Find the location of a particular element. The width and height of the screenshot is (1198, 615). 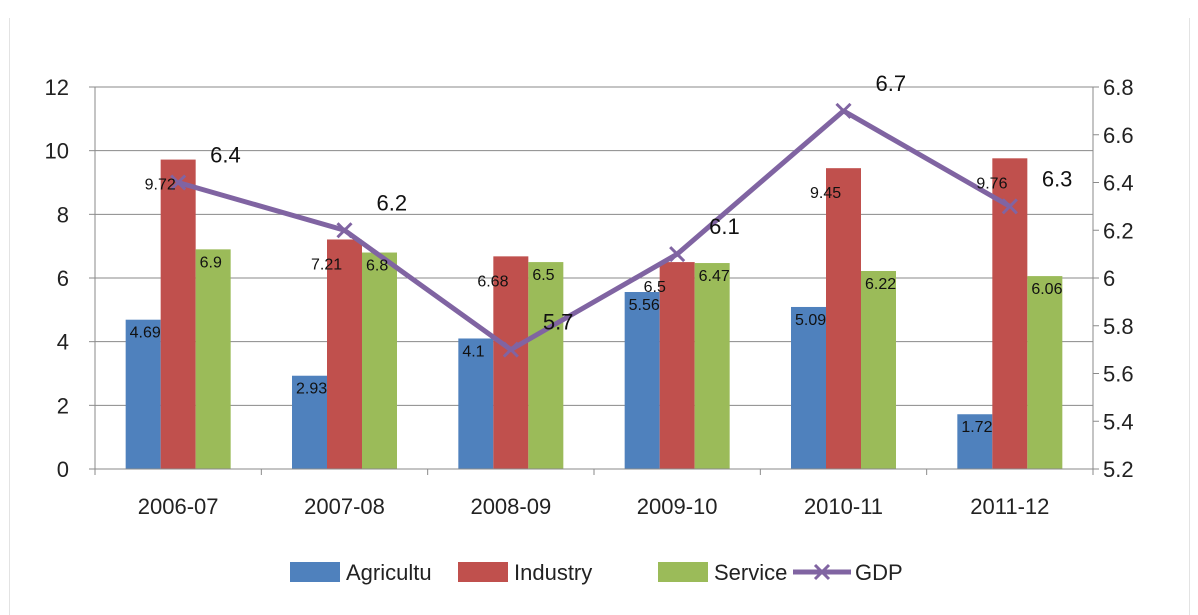

data-label-service: 6.47 is located at coordinates (714, 276).